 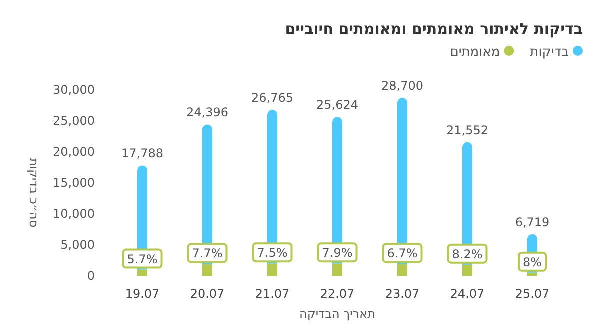 What do you see at coordinates (74, 90) in the screenshot?
I see `y-tick-label: 30,000` at bounding box center [74, 90].